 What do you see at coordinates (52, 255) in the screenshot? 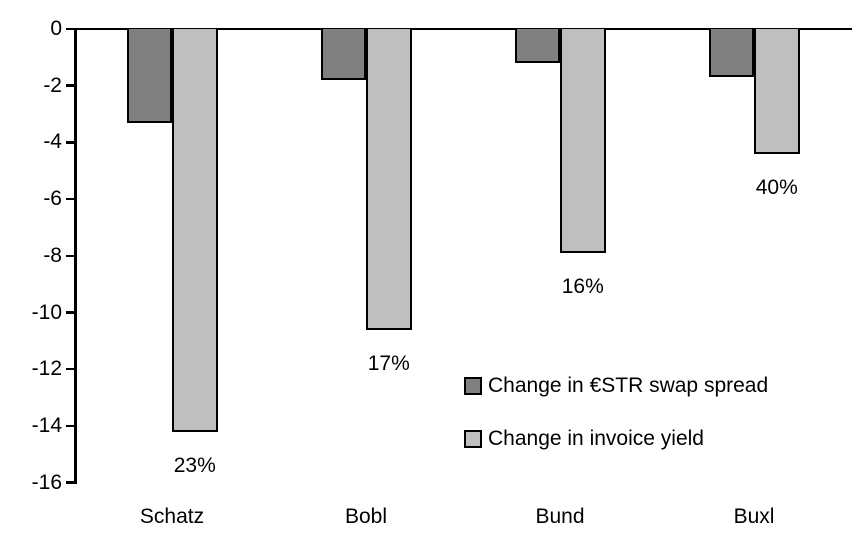
I see `y-tick-label: -8` at bounding box center [52, 255].